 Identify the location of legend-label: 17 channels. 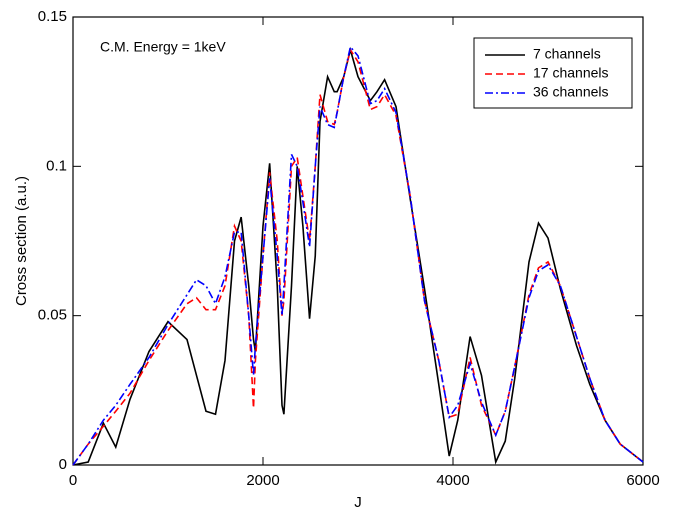
(571, 73).